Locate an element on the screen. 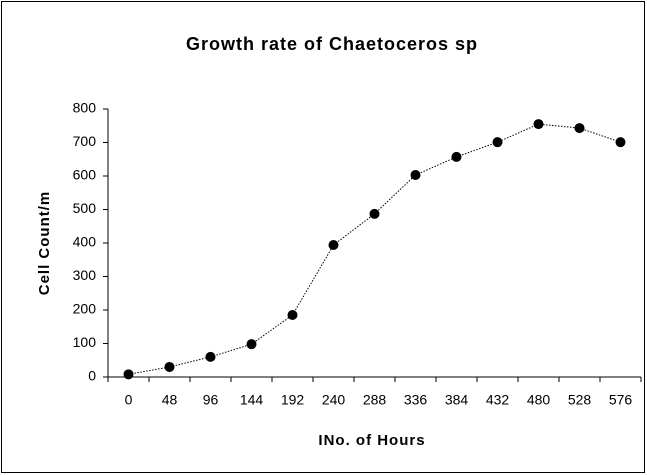 The width and height of the screenshot is (647, 475). x-tick-label: 96 is located at coordinates (211, 400).